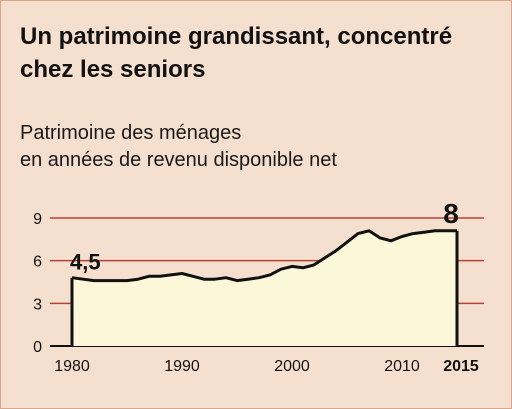  Describe the element at coordinates (292, 366) in the screenshot. I see `x-tick-label-2000: 2000` at that location.